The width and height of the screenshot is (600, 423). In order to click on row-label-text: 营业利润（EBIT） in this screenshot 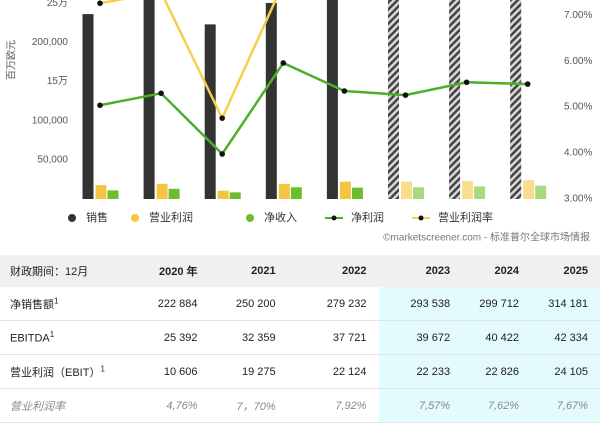, I will do `click(55, 372)`.